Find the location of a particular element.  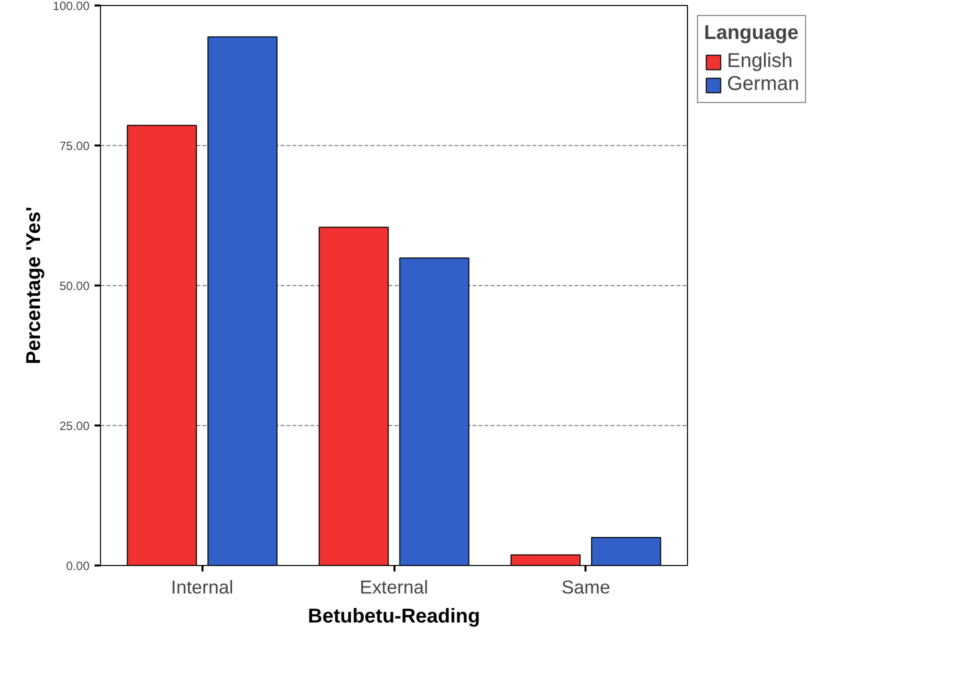

y-tick-label: 0.00 is located at coordinates (78, 566).